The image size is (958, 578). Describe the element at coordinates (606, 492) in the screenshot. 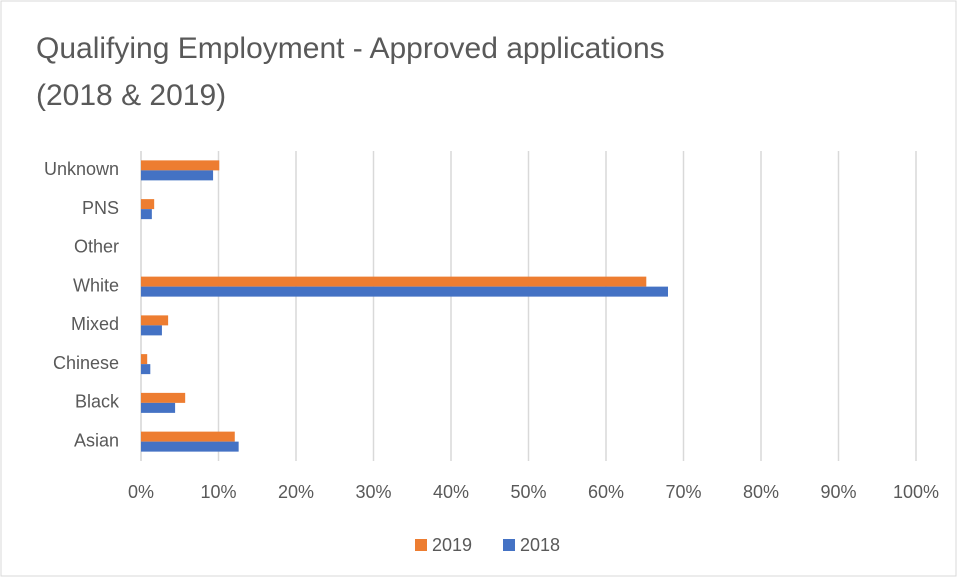

I see `x-tick-label: 60%` at that location.